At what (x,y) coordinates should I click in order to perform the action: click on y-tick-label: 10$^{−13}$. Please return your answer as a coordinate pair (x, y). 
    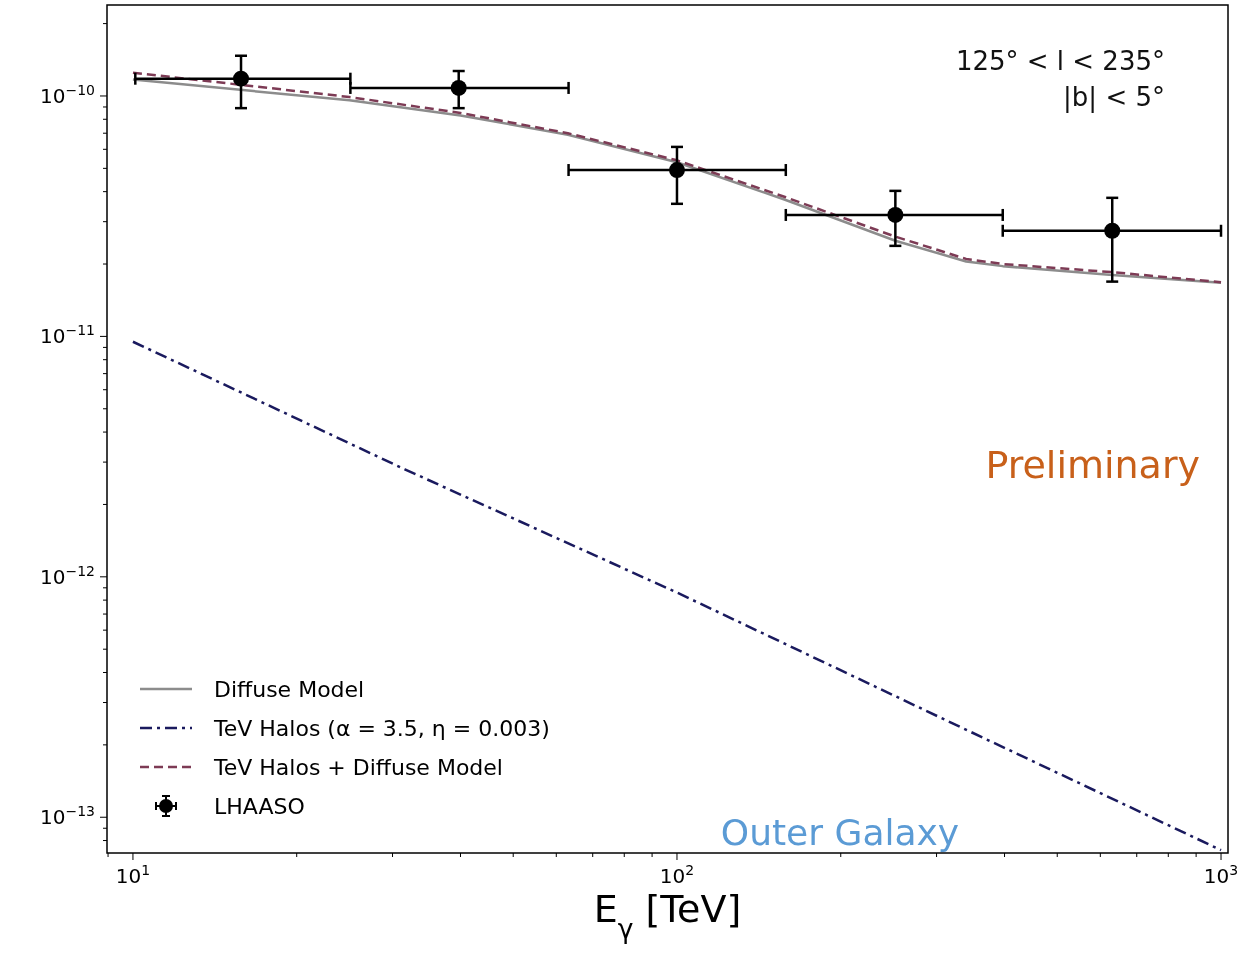
    Looking at the image, I should click on (67, 816).